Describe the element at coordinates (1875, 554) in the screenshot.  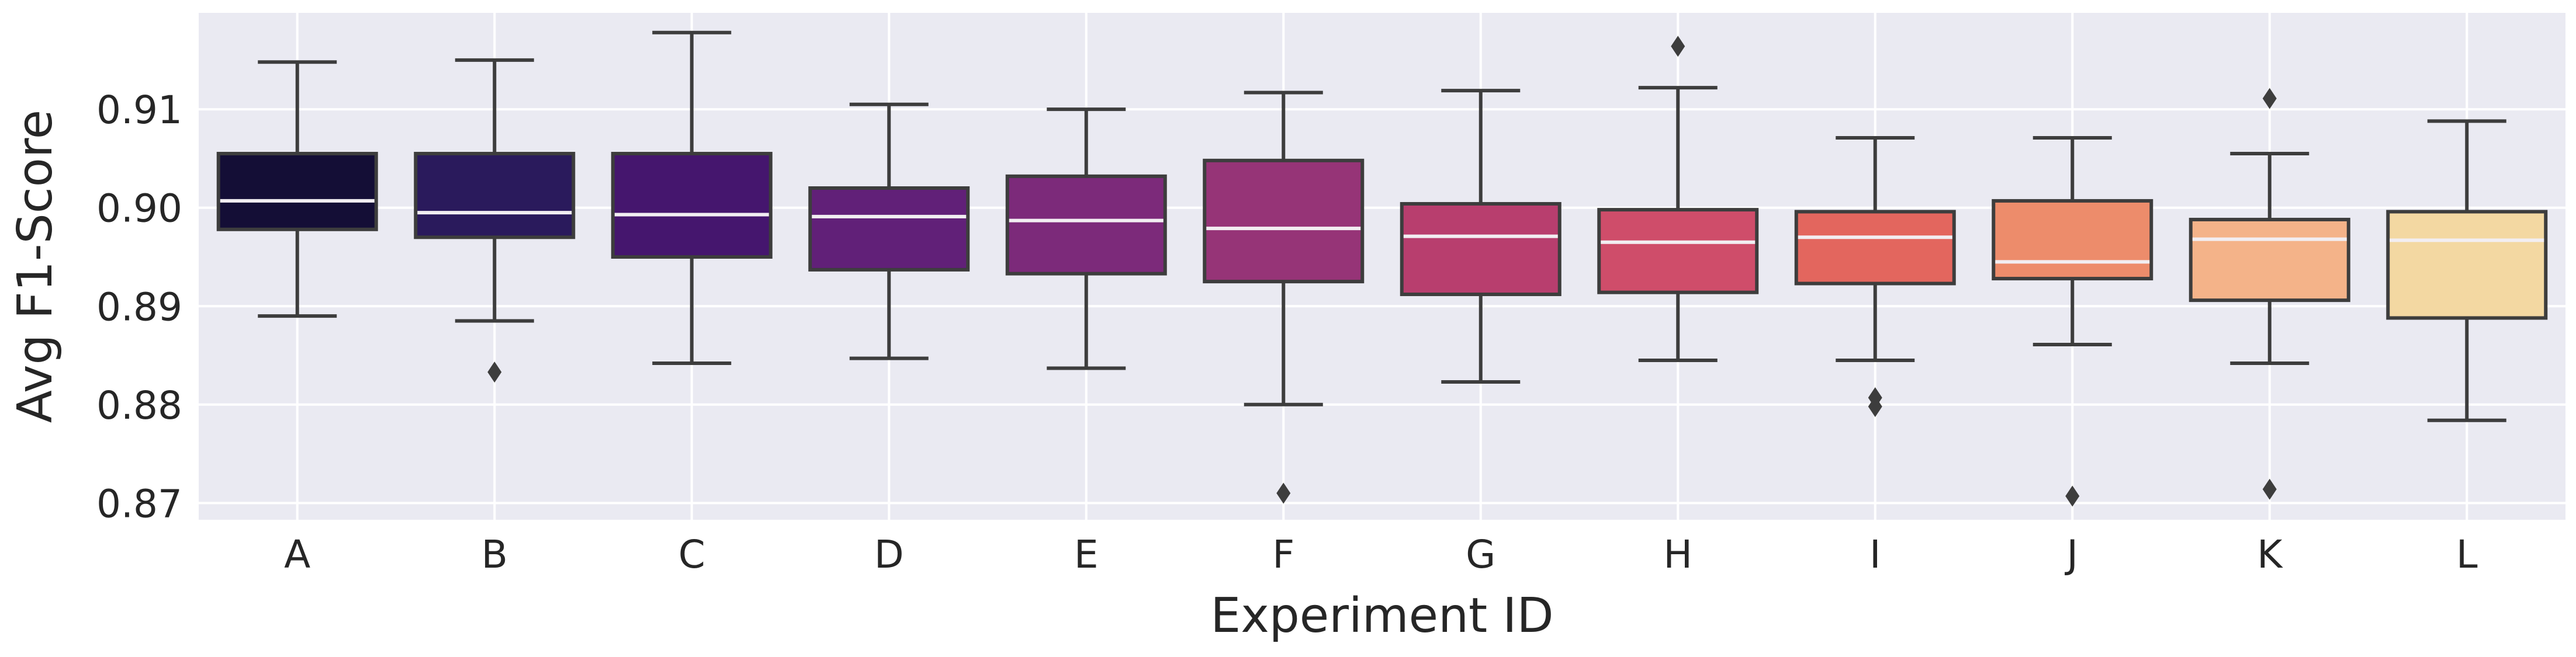
I see `x-tick-label: I` at that location.